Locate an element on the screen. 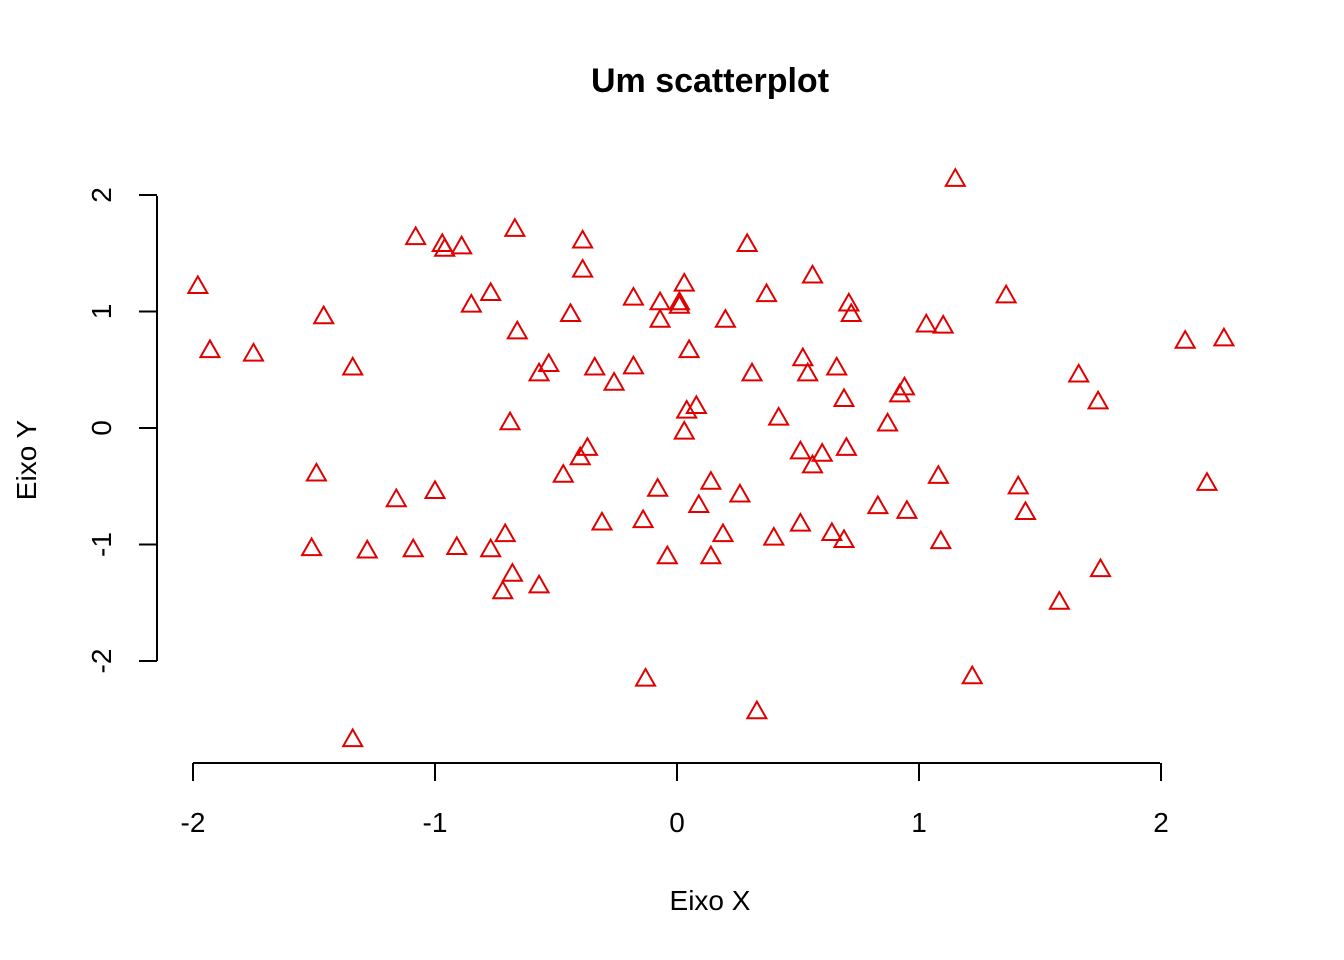 The width and height of the screenshot is (1344, 960). x-axis-label: Eixo X is located at coordinates (710, 900).